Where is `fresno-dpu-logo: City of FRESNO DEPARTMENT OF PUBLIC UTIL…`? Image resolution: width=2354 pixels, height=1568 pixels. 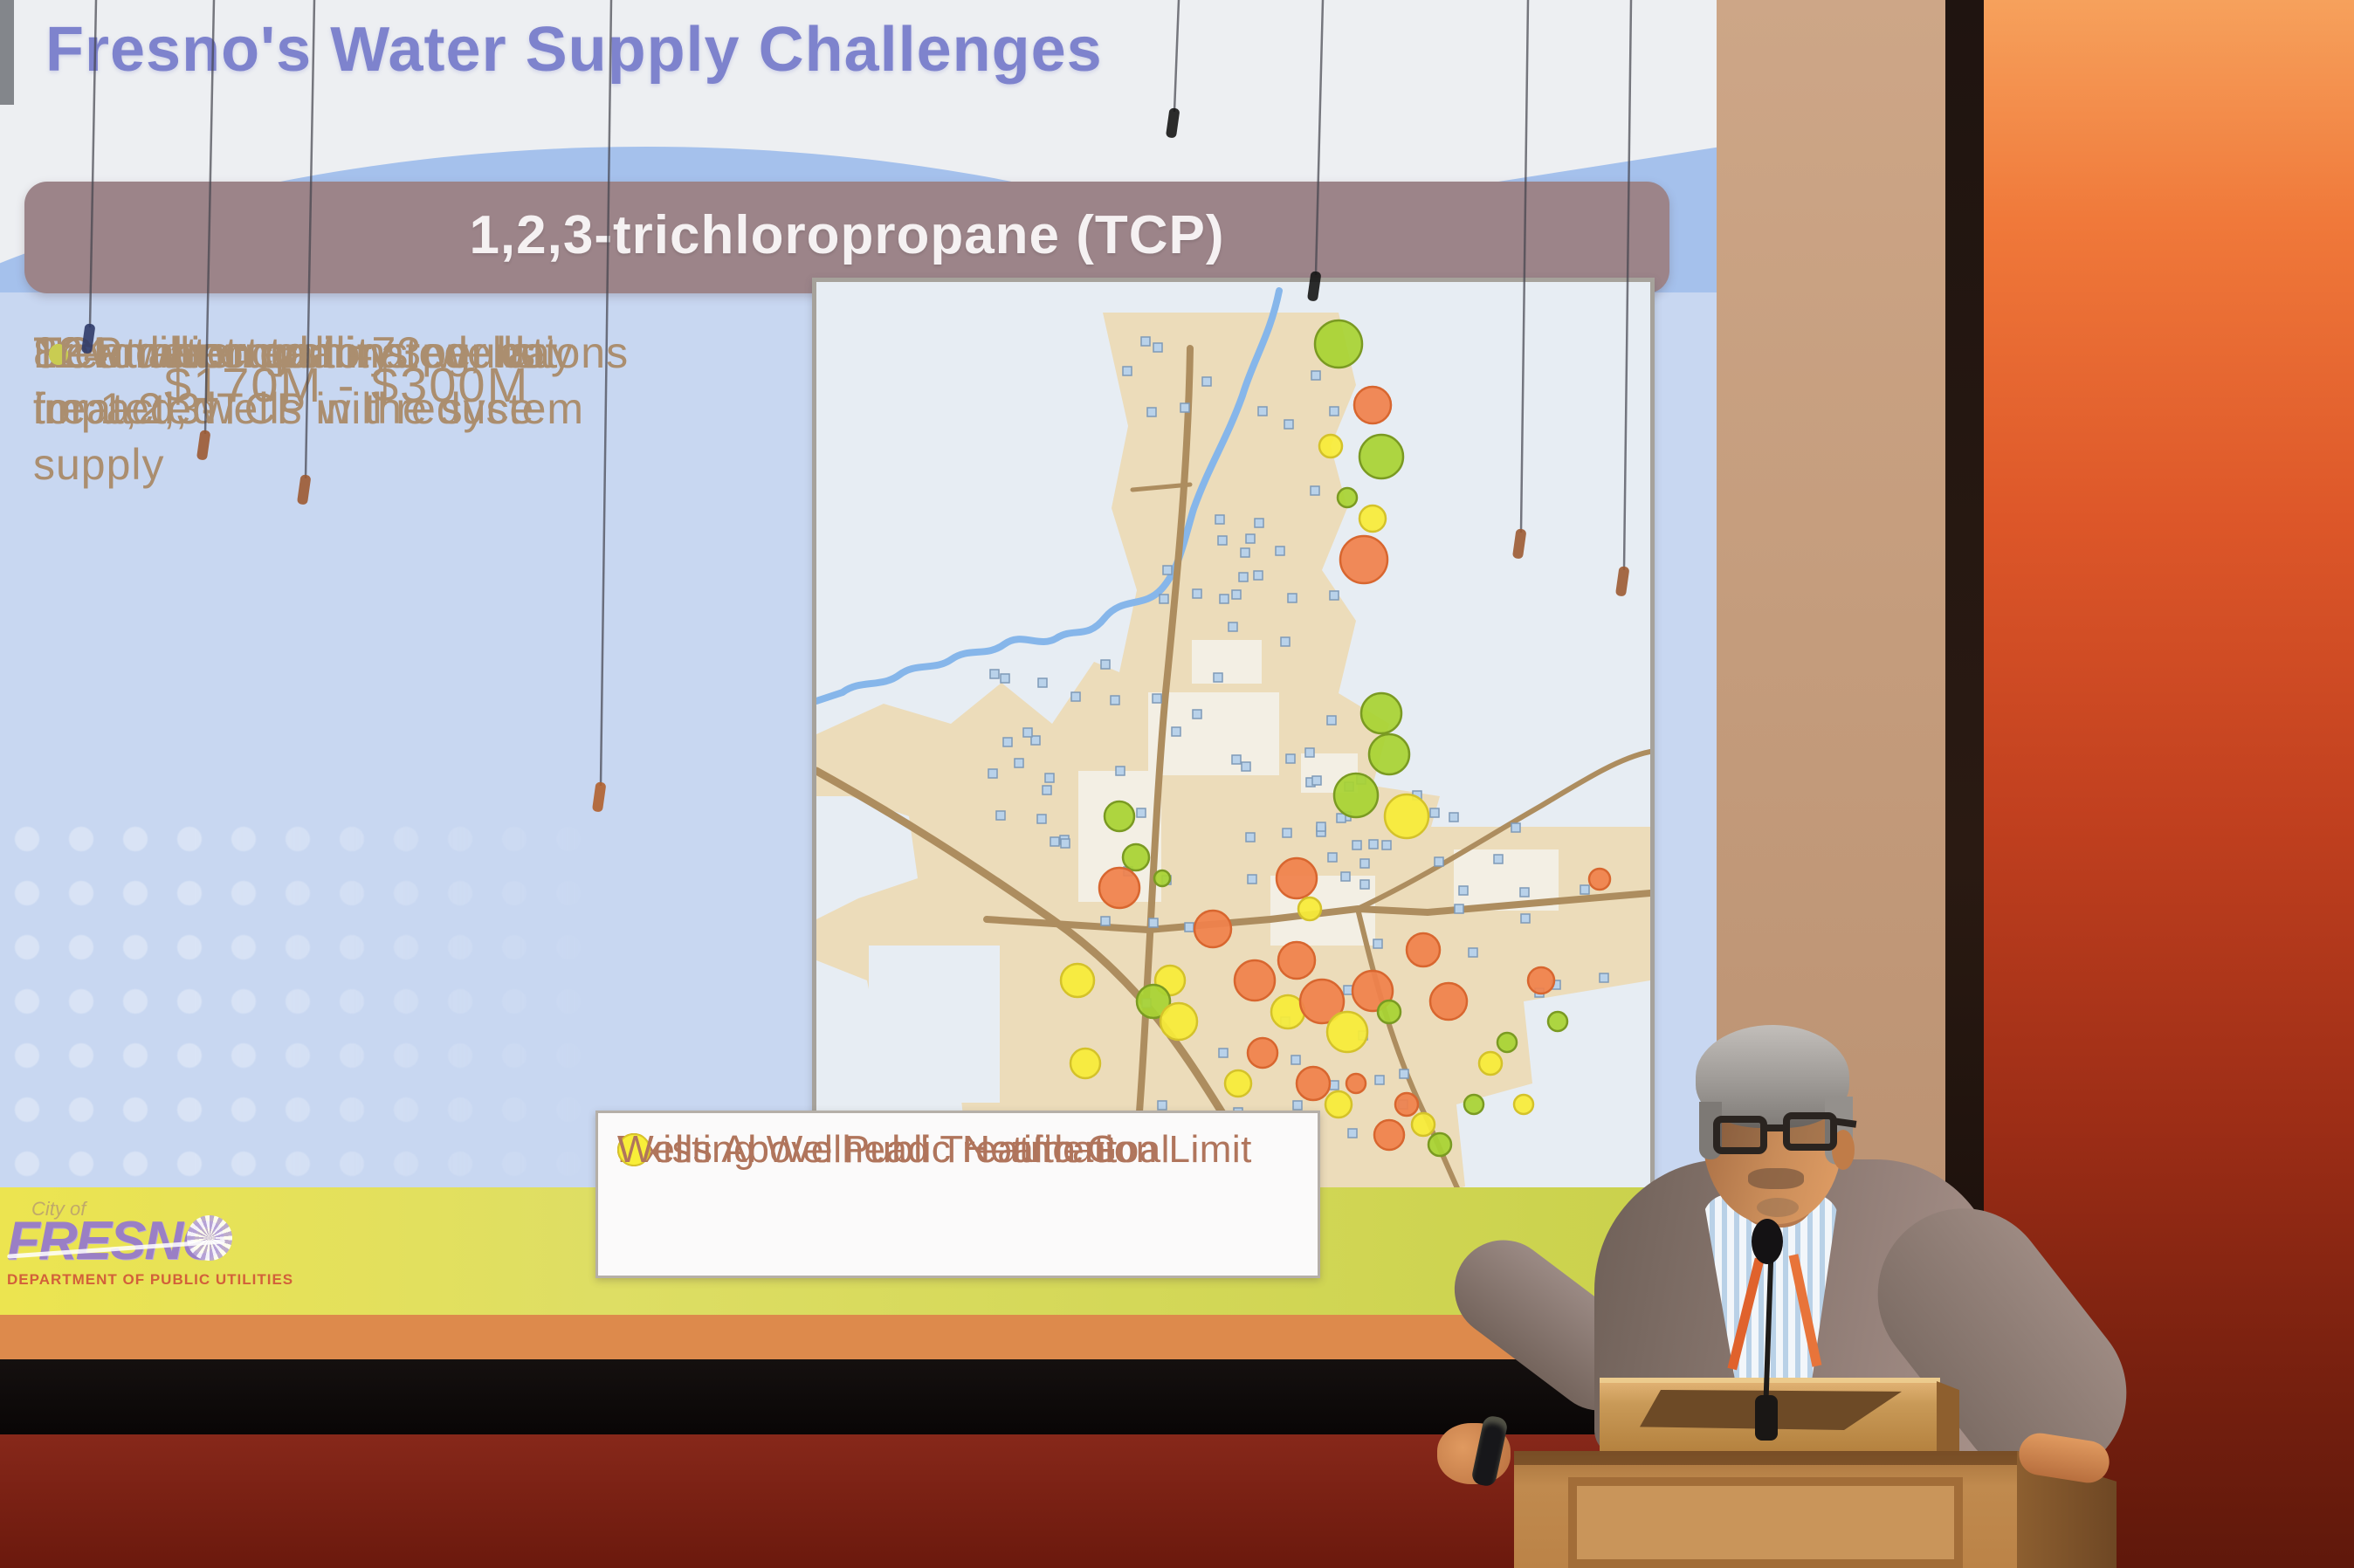
fresno-dpu-logo: City of FRESNO DEPARTMENT OF PUBLIC UTIL… is located at coordinates (150, 1246).